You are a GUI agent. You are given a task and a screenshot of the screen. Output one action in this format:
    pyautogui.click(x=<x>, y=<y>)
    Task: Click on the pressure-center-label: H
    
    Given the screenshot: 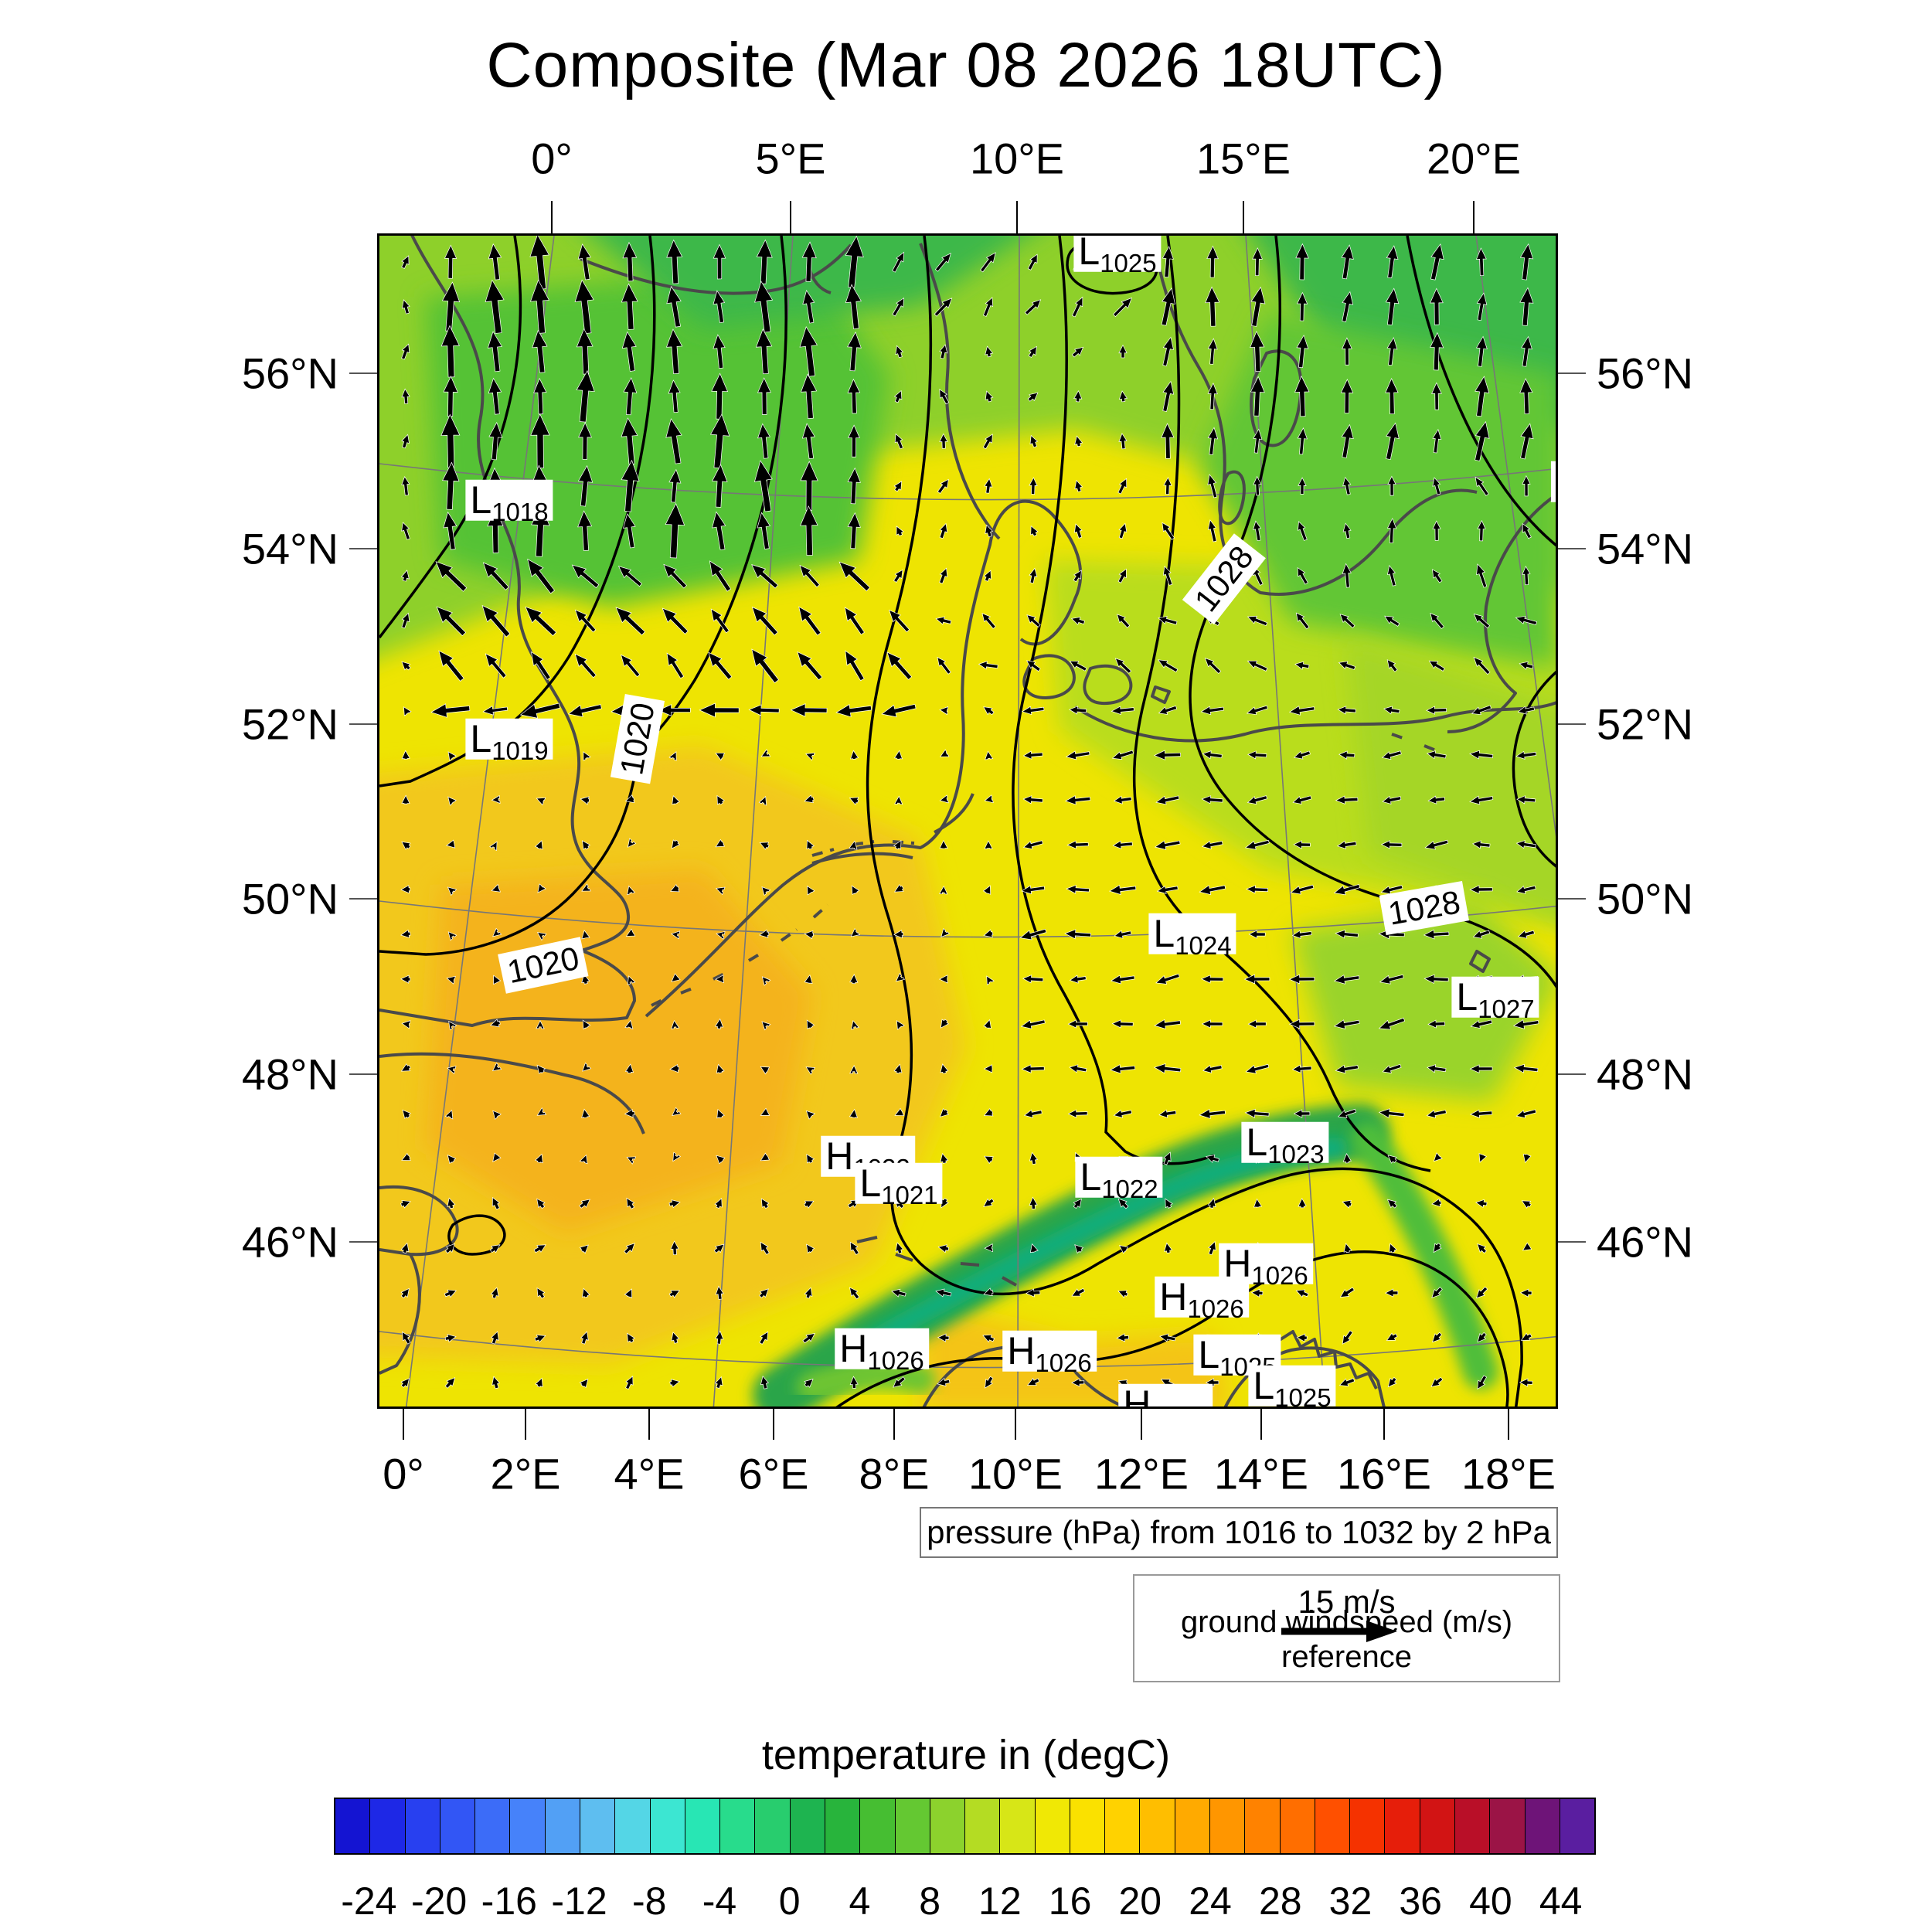 What is the action you would take?
    pyautogui.click(x=1553, y=482)
    